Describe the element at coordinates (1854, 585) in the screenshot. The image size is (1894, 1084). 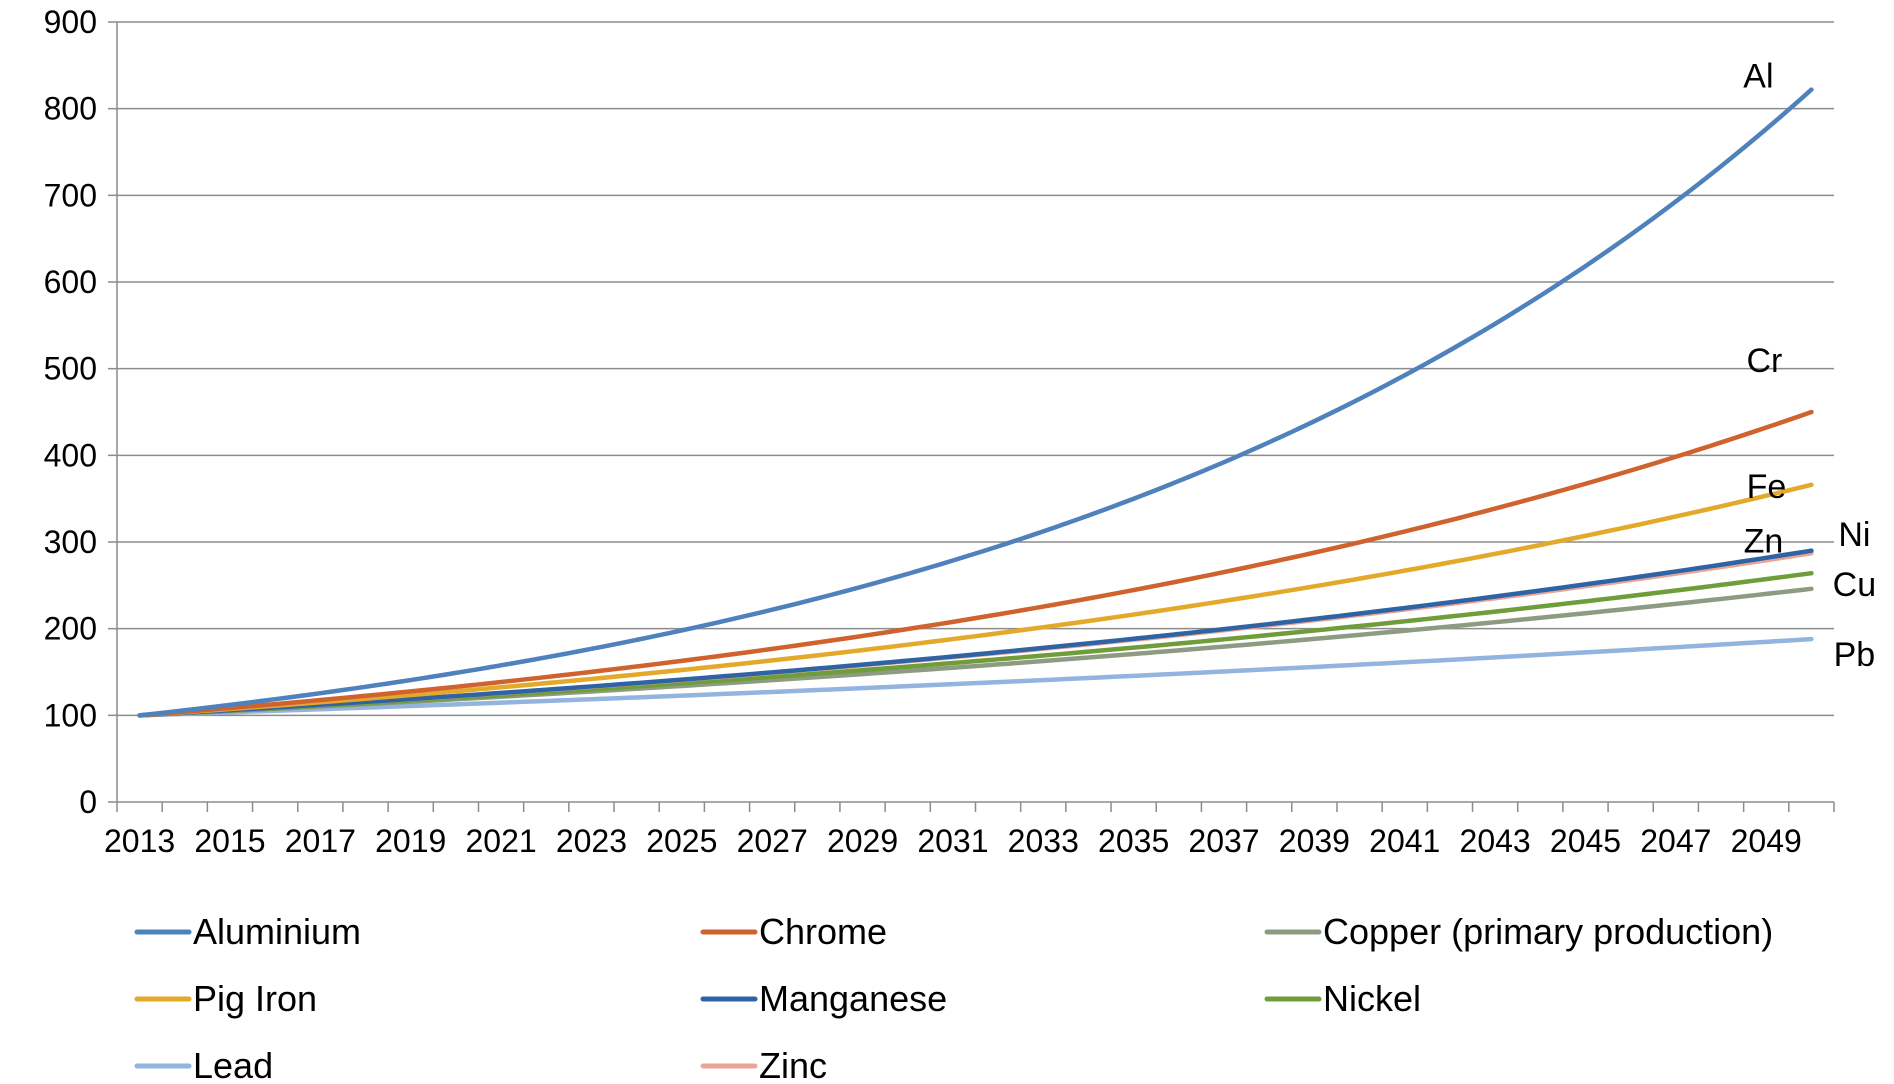
I see `series-end-label: Cu` at that location.